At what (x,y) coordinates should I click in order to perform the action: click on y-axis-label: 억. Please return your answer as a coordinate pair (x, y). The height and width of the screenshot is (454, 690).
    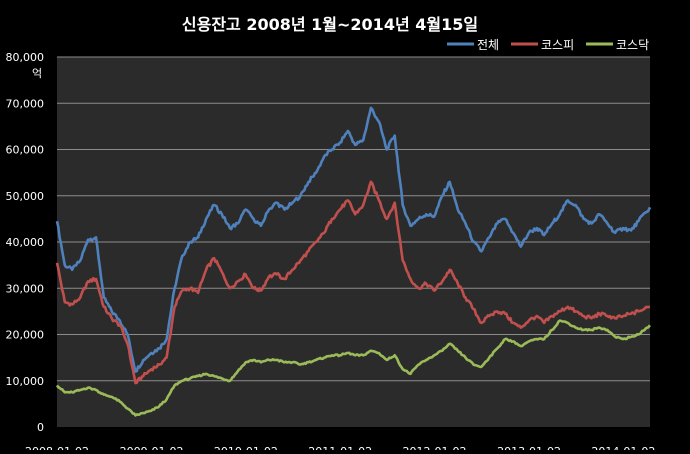
    Looking at the image, I should click on (37, 73).